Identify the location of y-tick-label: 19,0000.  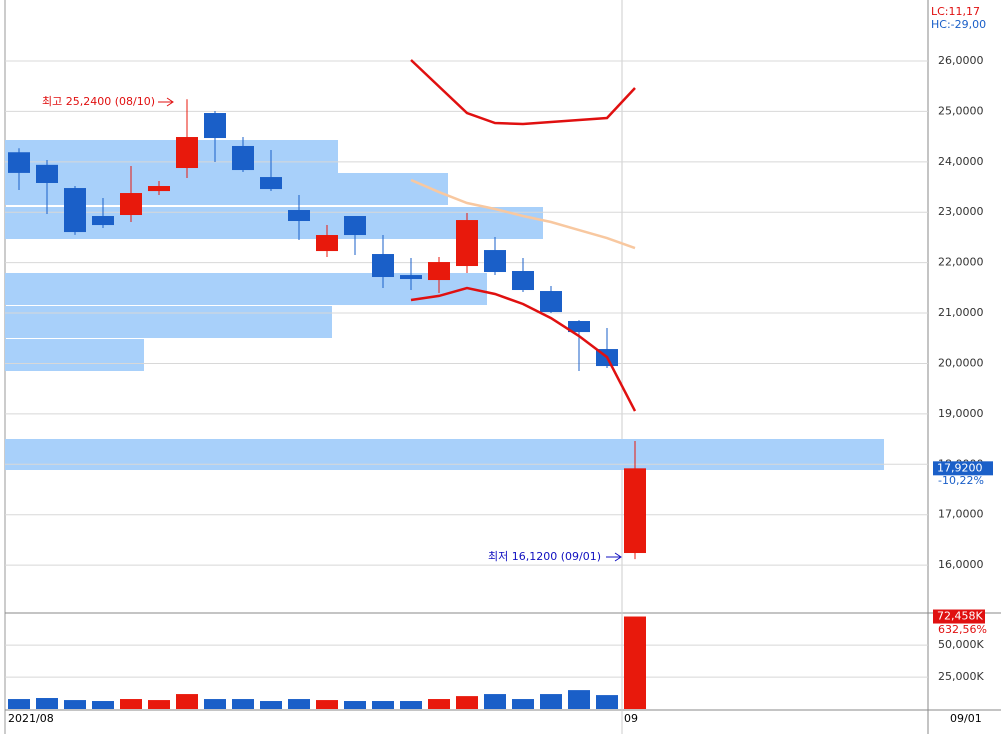
(961, 413).